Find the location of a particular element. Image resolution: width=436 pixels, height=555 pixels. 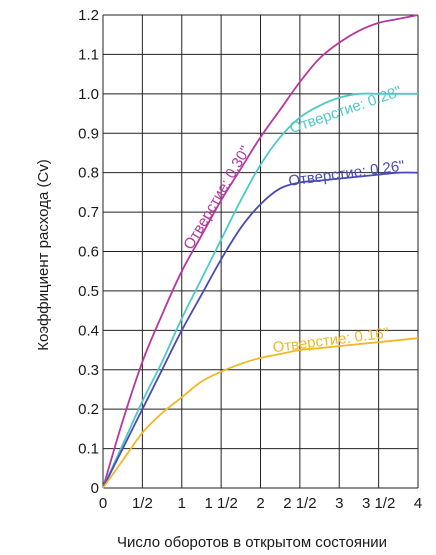

y-tick-labels: 0 0.1 0.2 0.3 0.4 0.5 0.6 0.7 0.8 0.9 1.0 1.1 1.2 is located at coordinates (88, 252).